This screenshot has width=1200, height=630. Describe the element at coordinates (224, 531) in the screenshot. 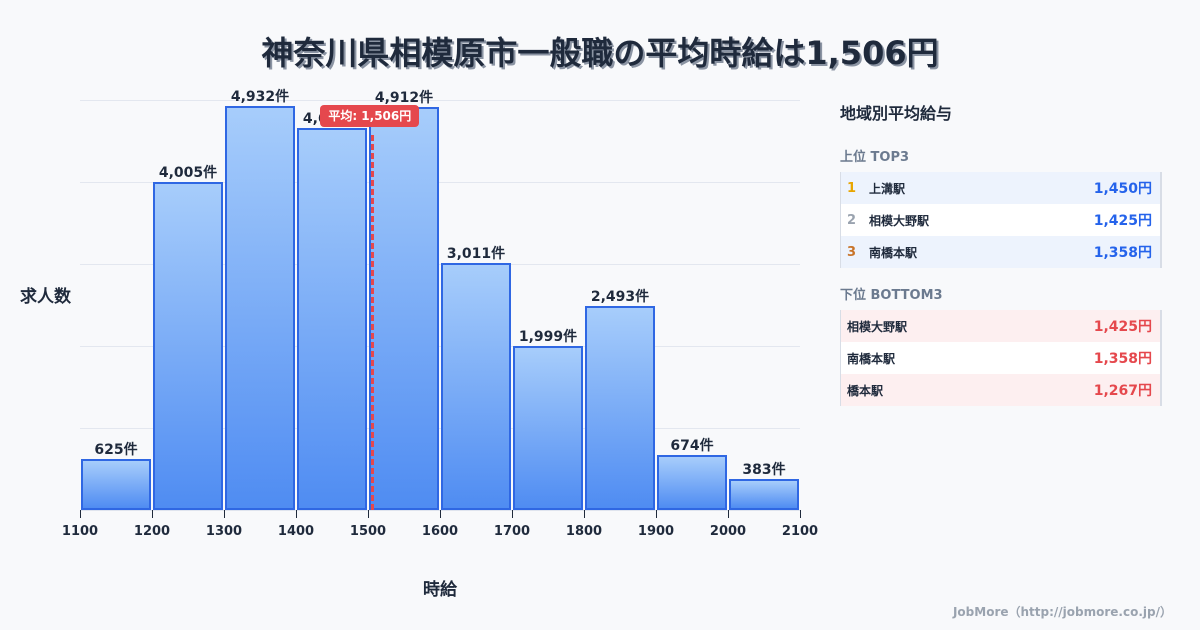

I see `x-tick-label: 1300` at that location.